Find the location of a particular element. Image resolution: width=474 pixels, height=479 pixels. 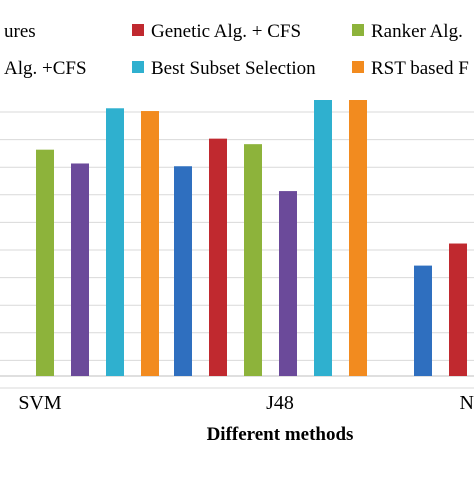

x-tick-label-n: N is located at coordinates (467, 403).